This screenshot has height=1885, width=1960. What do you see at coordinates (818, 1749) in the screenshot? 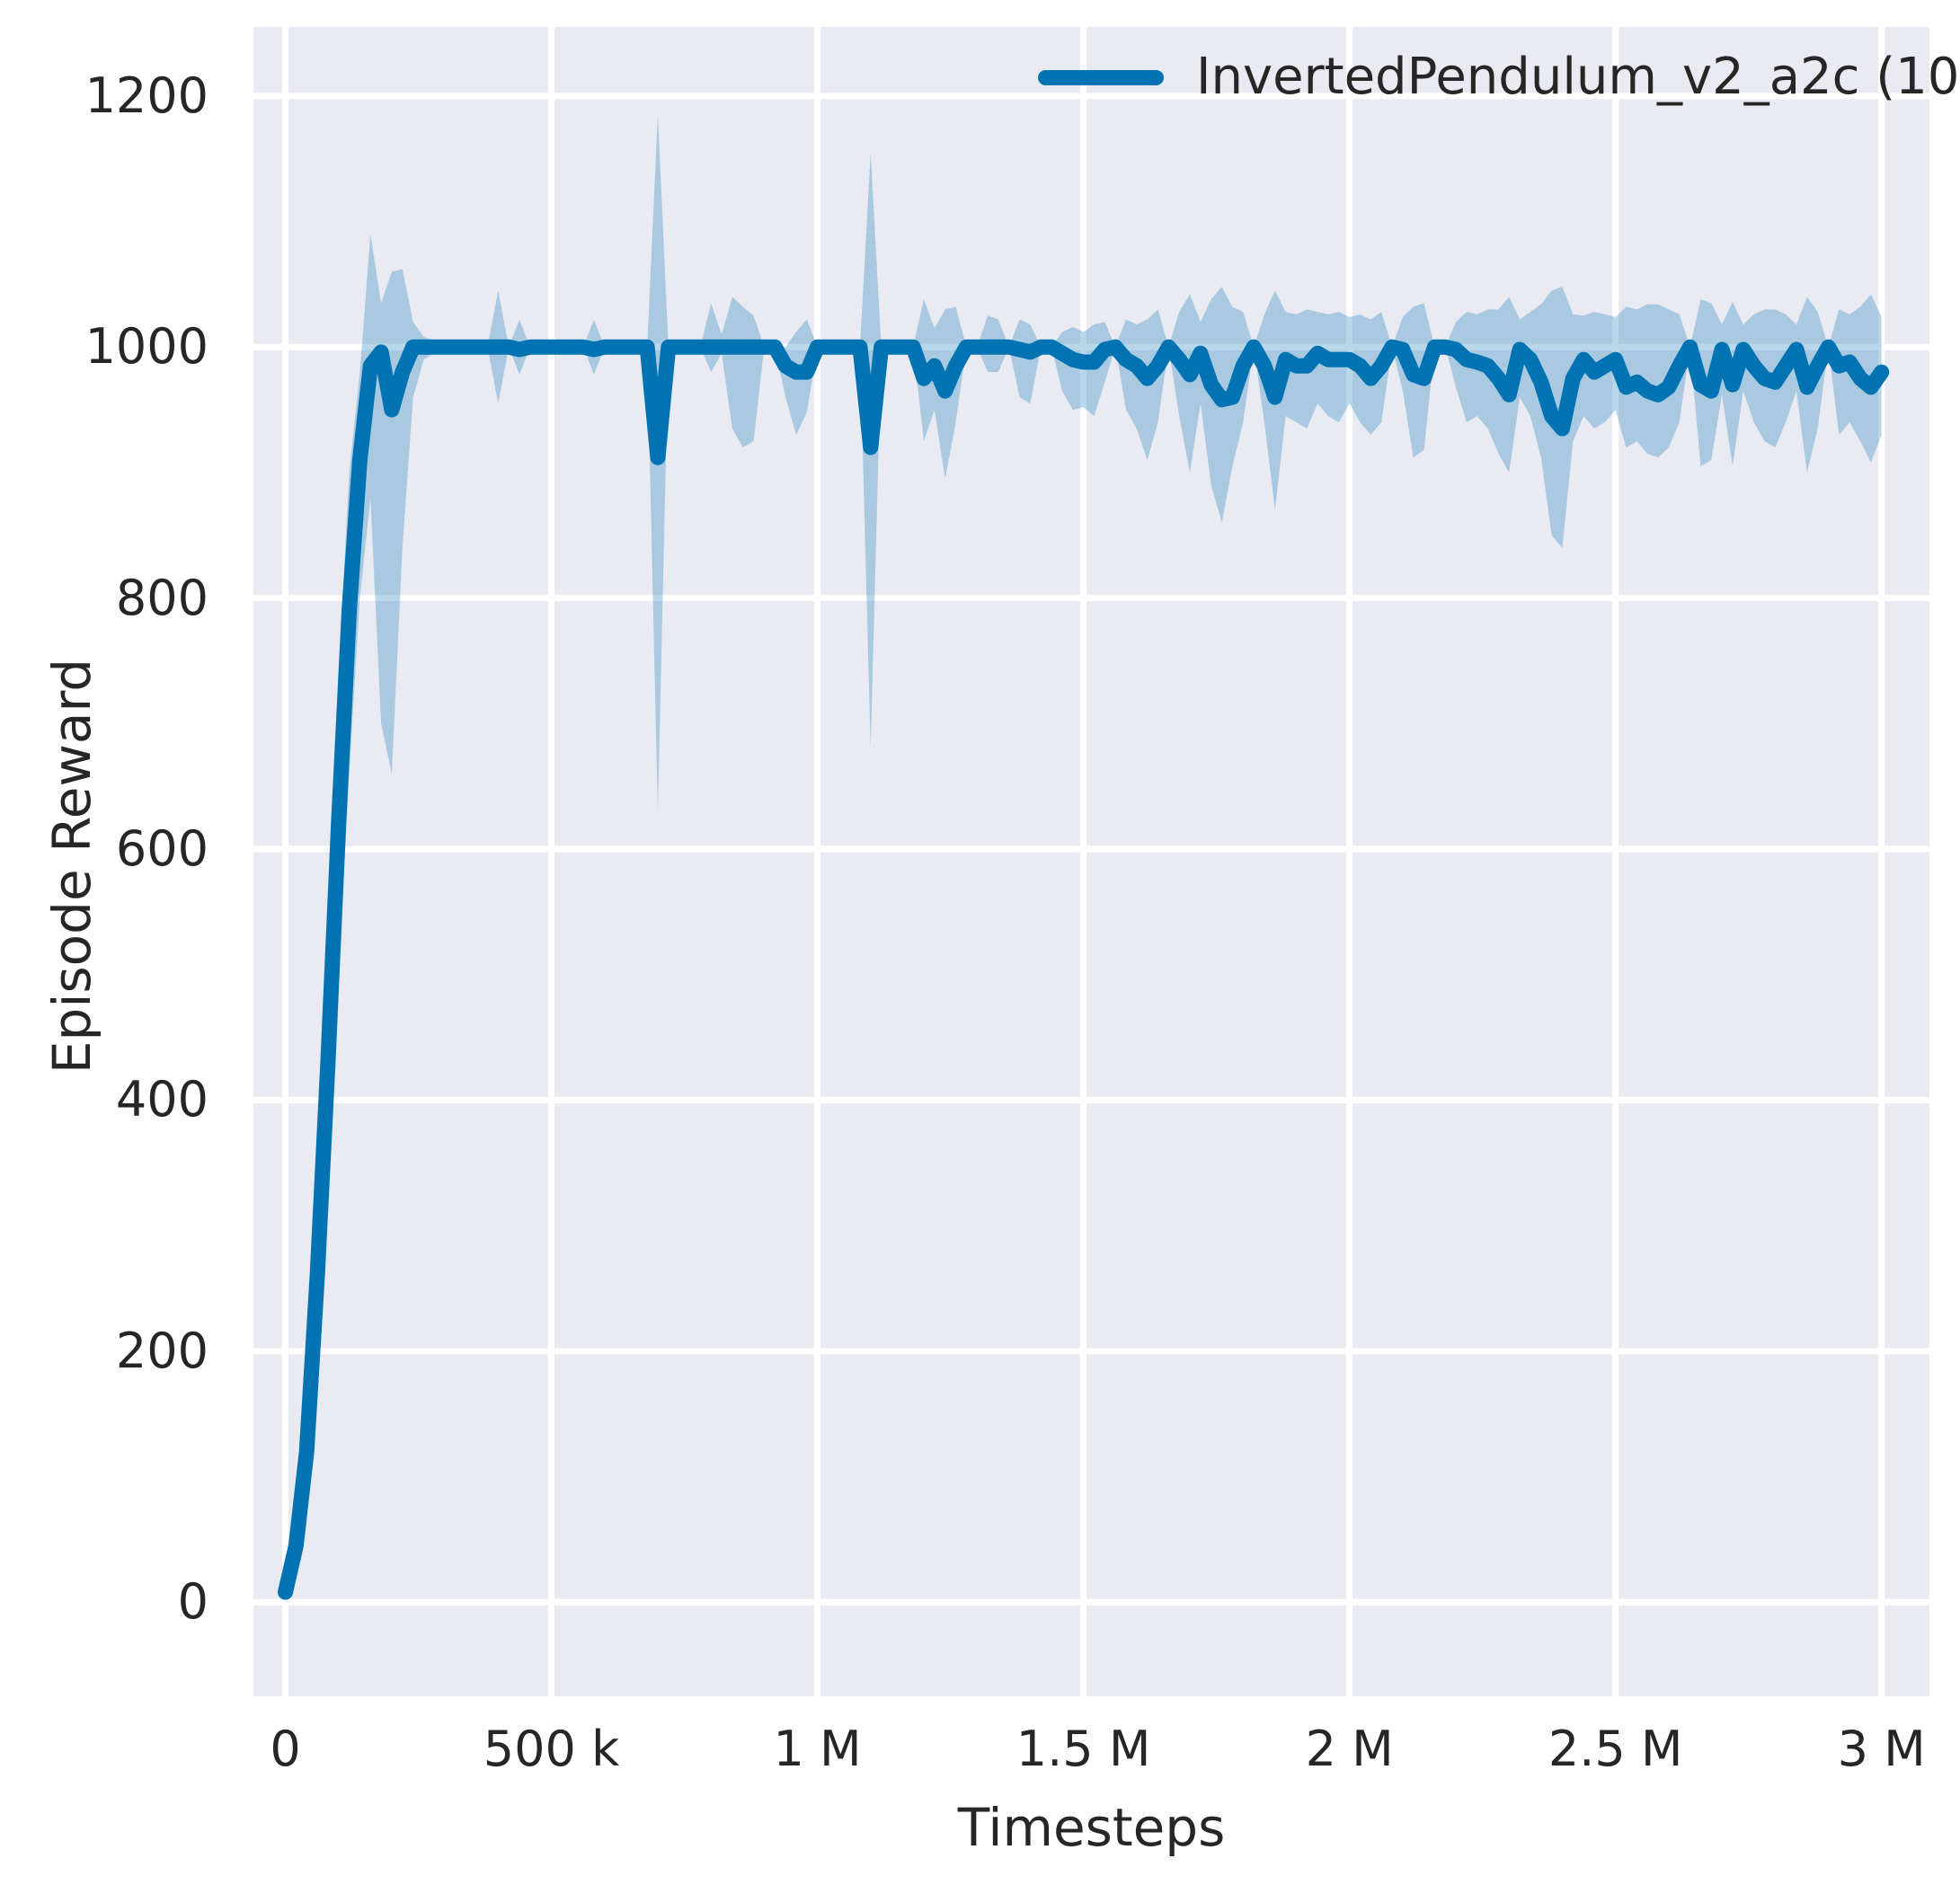
I see `x-tick-label: 1 M` at bounding box center [818, 1749].